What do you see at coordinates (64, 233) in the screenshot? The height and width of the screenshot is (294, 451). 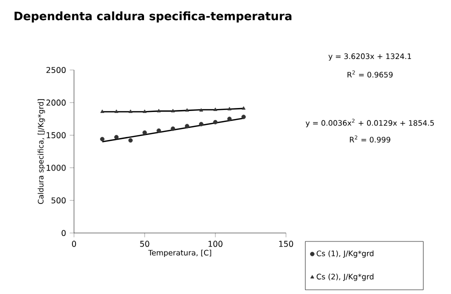 I see `y-tick-label: 0` at bounding box center [64, 233].